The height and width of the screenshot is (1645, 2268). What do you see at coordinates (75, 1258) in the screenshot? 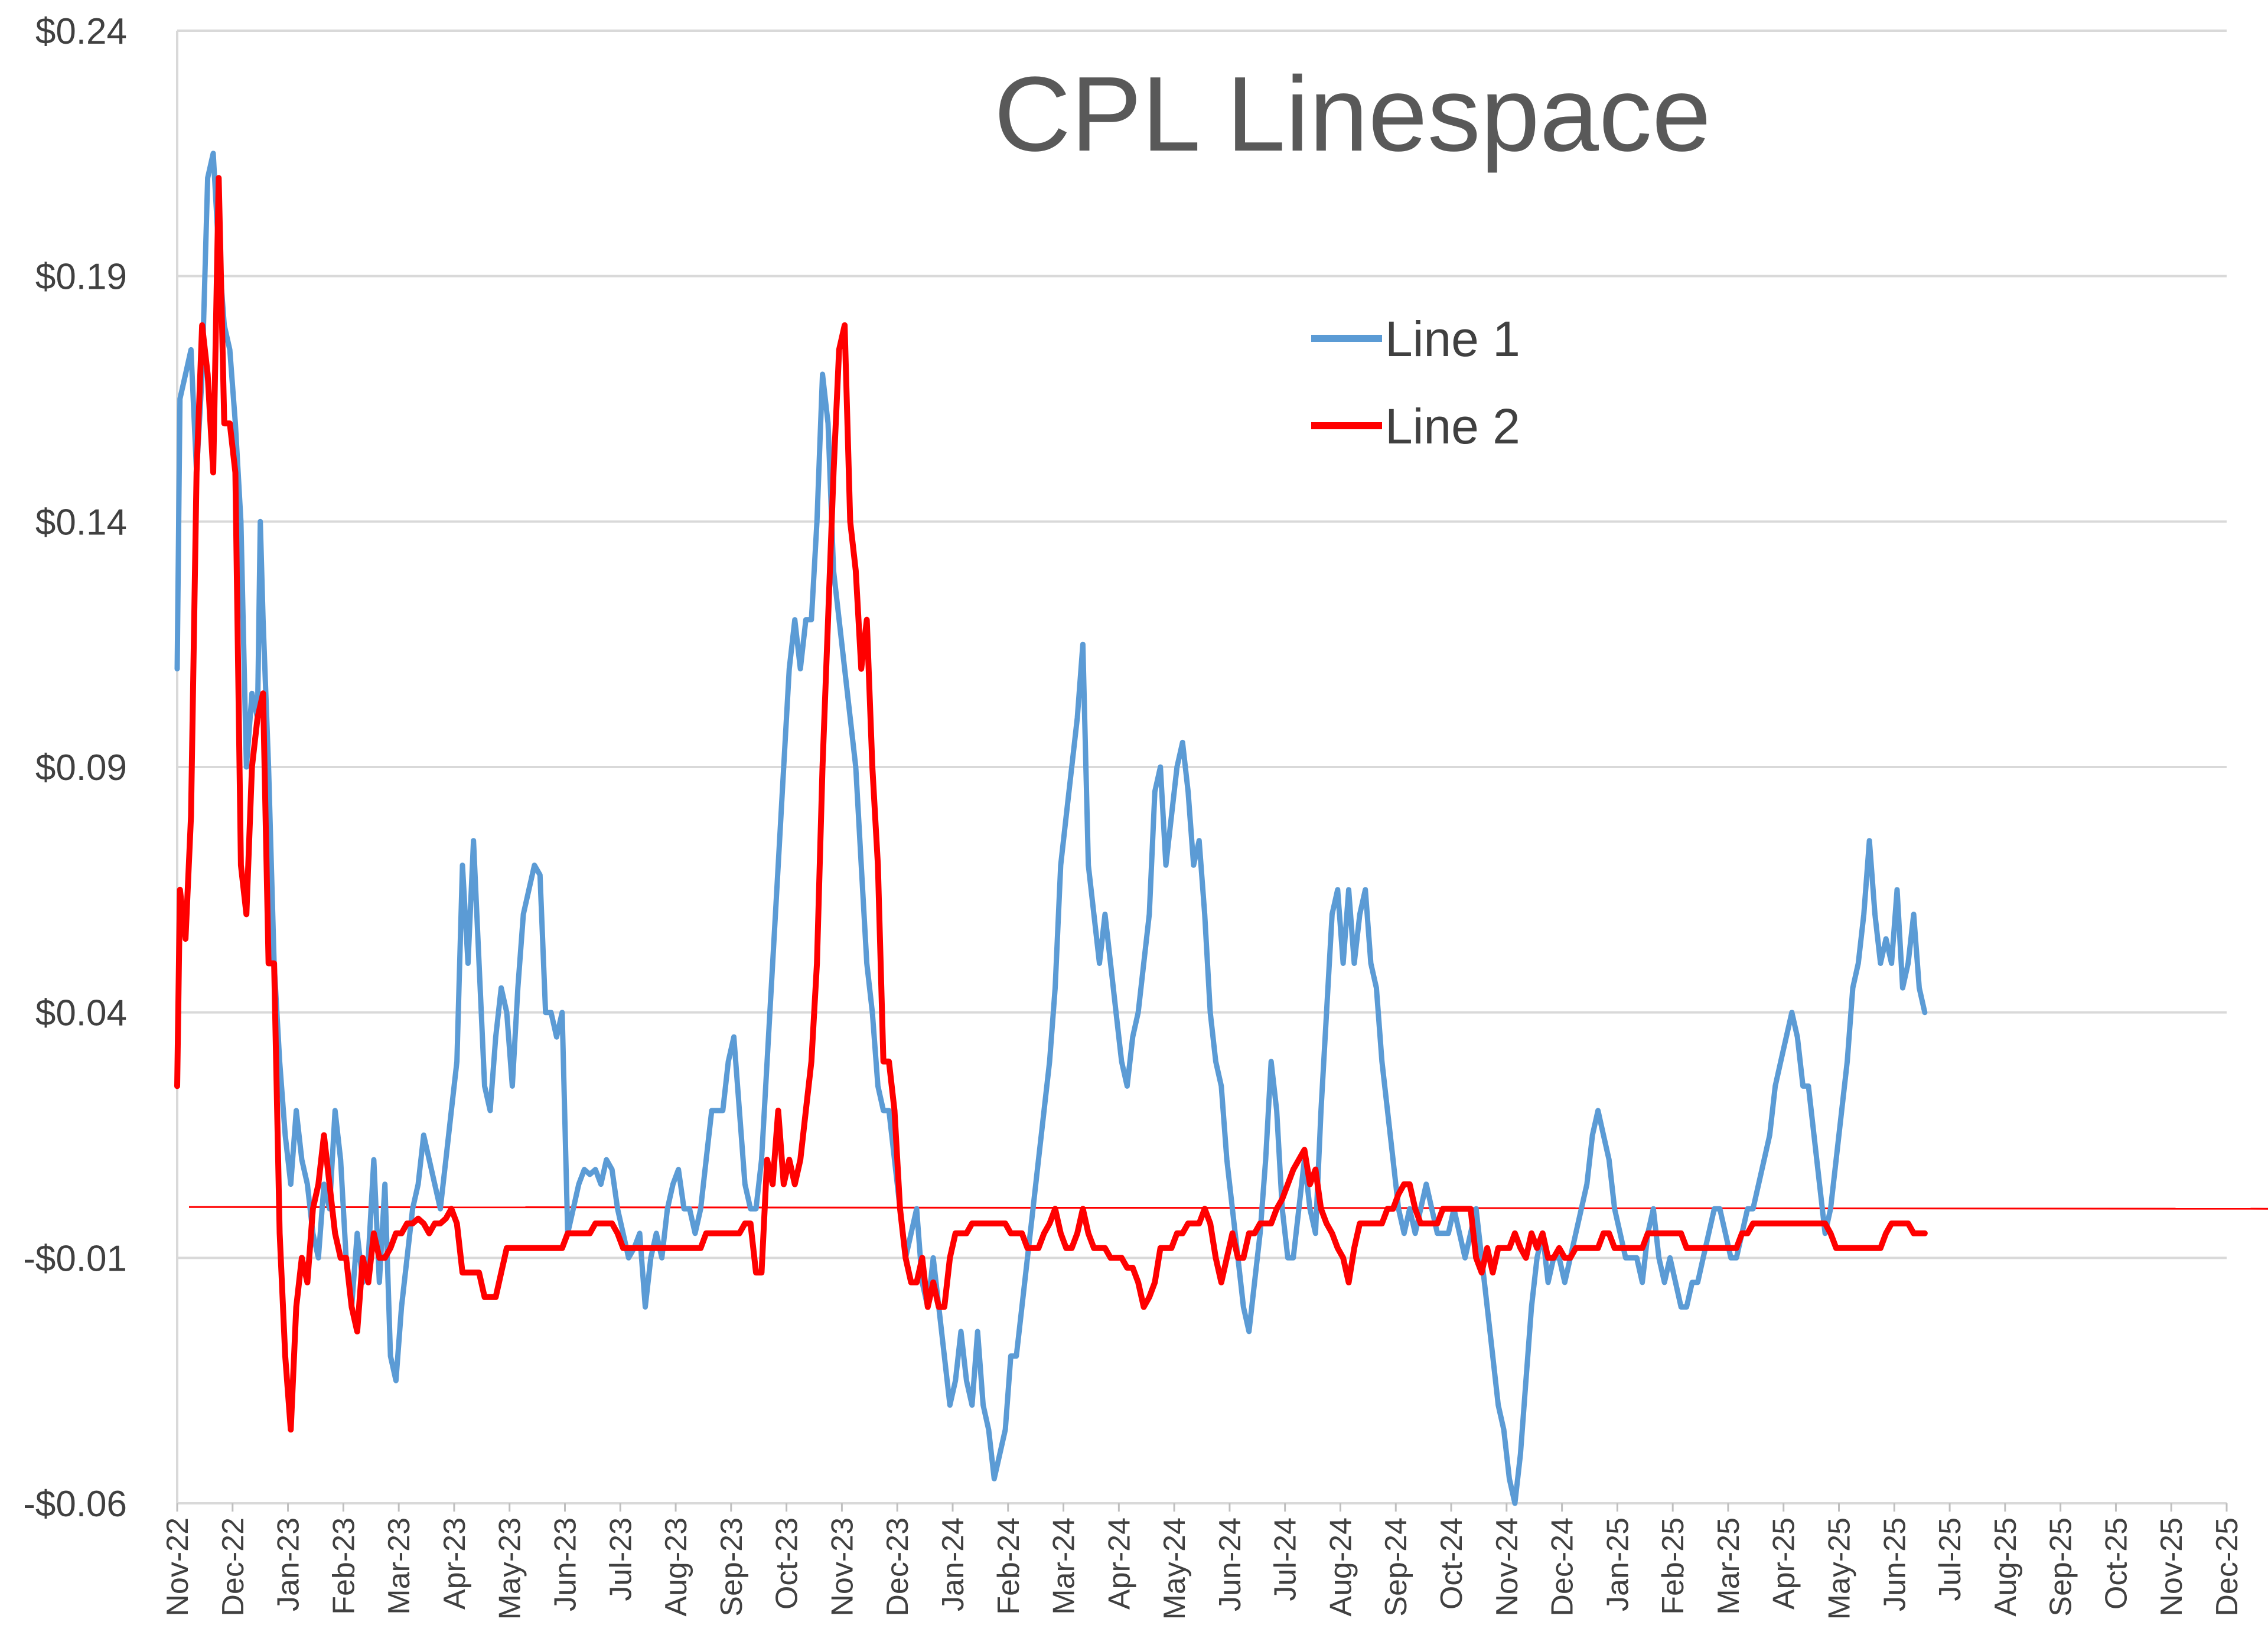
I see `y-tick-label: -$0.01` at bounding box center [75, 1258].